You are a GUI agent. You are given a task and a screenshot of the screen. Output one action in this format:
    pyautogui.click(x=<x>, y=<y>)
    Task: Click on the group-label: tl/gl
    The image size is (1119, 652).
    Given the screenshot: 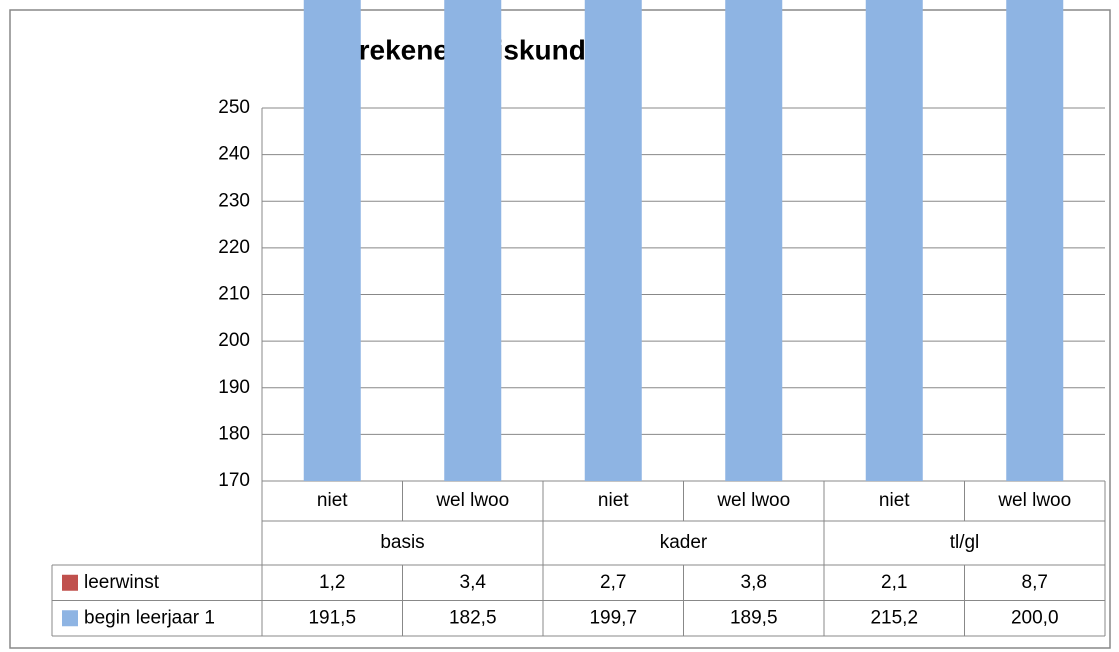 What is the action you would take?
    pyautogui.click(x=965, y=542)
    